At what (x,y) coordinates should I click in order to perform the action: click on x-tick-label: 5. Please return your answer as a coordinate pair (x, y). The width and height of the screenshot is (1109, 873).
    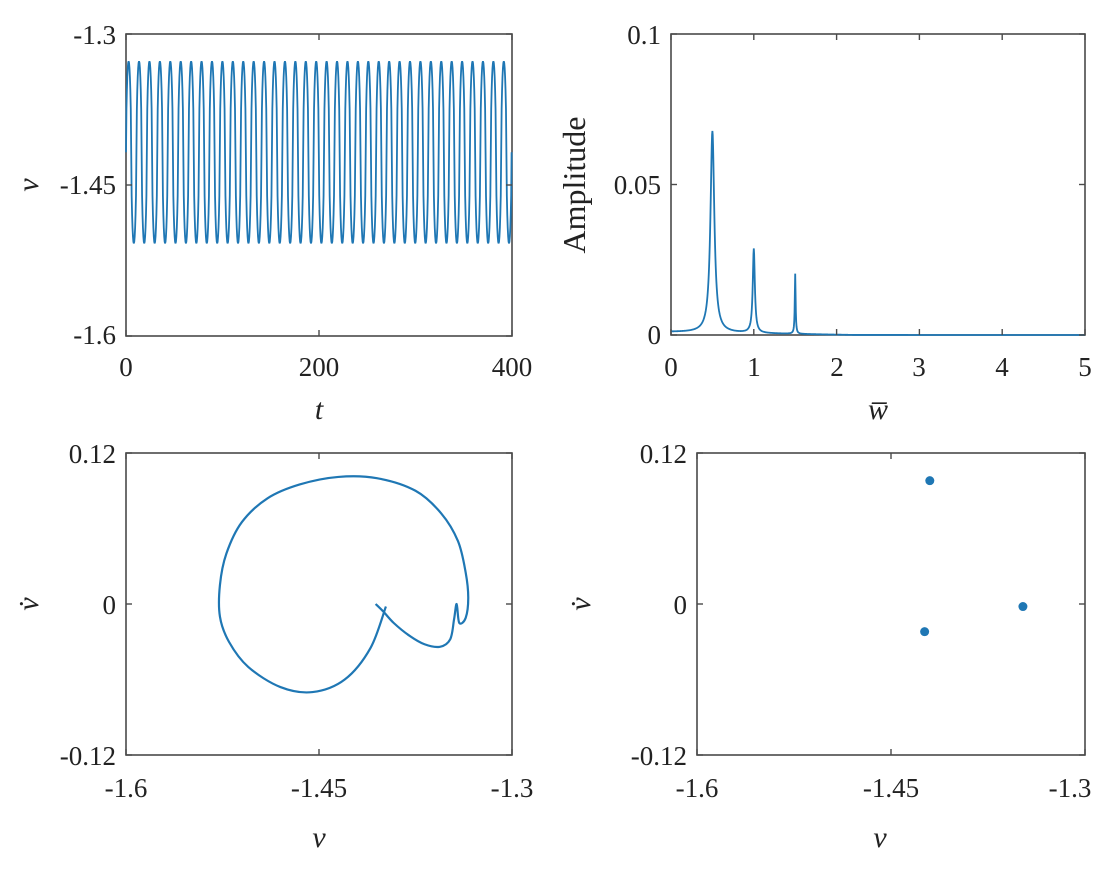
    Looking at the image, I should click on (1085, 367).